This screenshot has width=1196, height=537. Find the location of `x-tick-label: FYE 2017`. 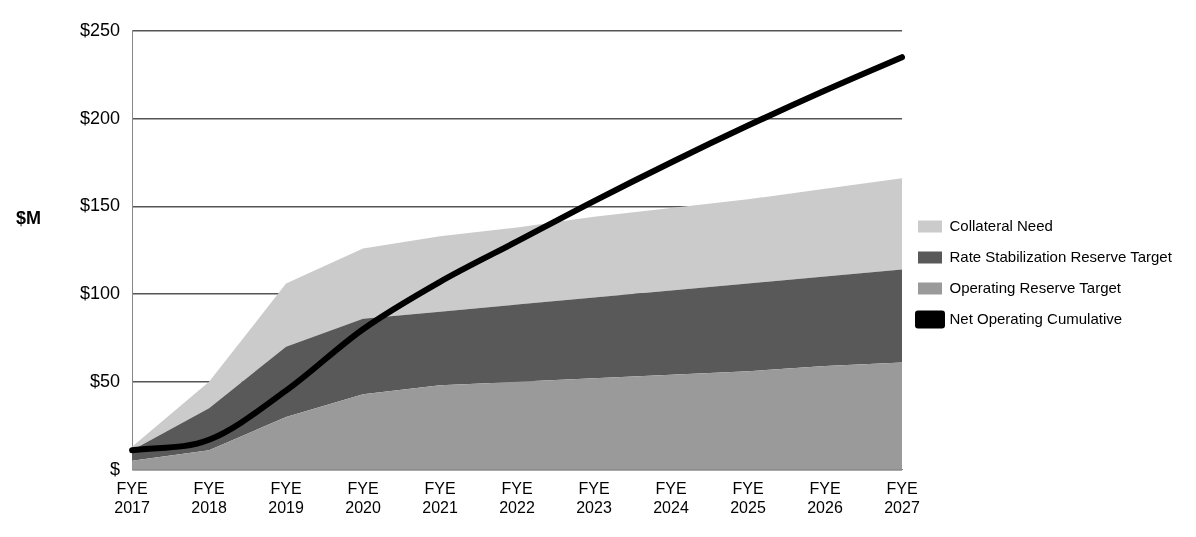

x-tick-label: FYE 2017 is located at coordinates (132, 497).